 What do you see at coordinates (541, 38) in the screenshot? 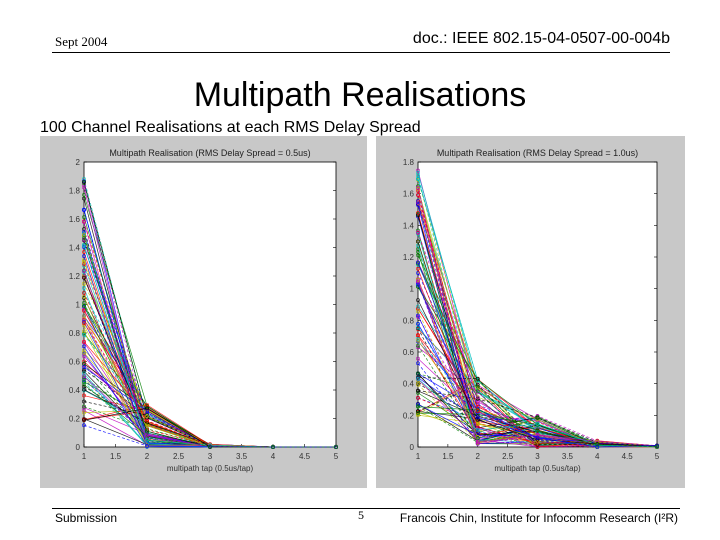
I see `header-doc-id: doc.: IEEE 802.15-04-0507-00-004b` at bounding box center [541, 38].